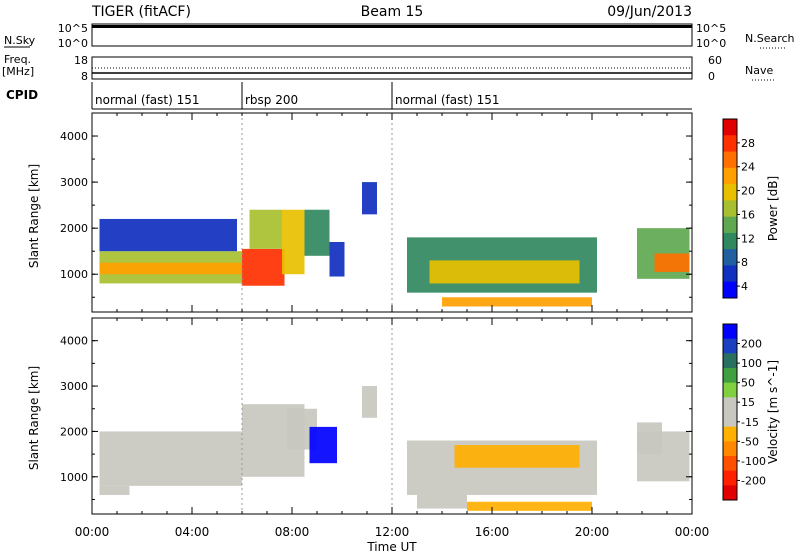 The width and height of the screenshot is (800, 554). I want to click on colorbar-tick-label: 4, so click(744, 286).